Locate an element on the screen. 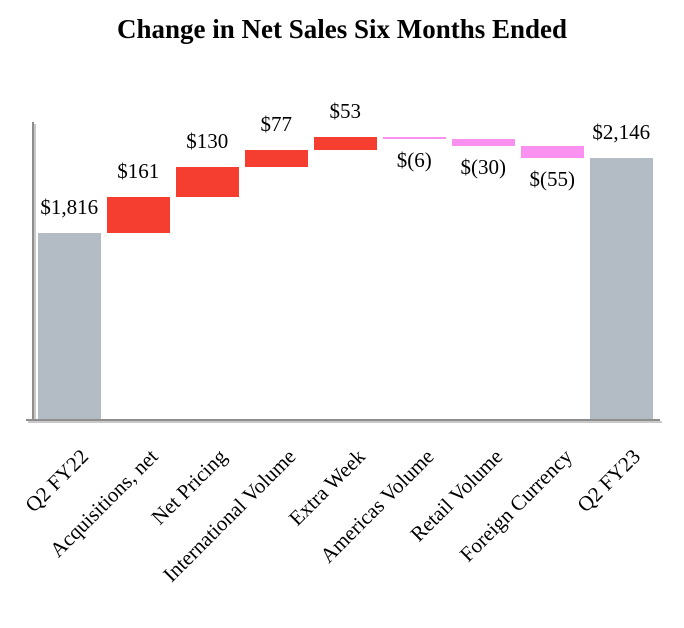 This screenshot has width=684, height=628. value-label-retail-volume: $(30) is located at coordinates (483, 166).